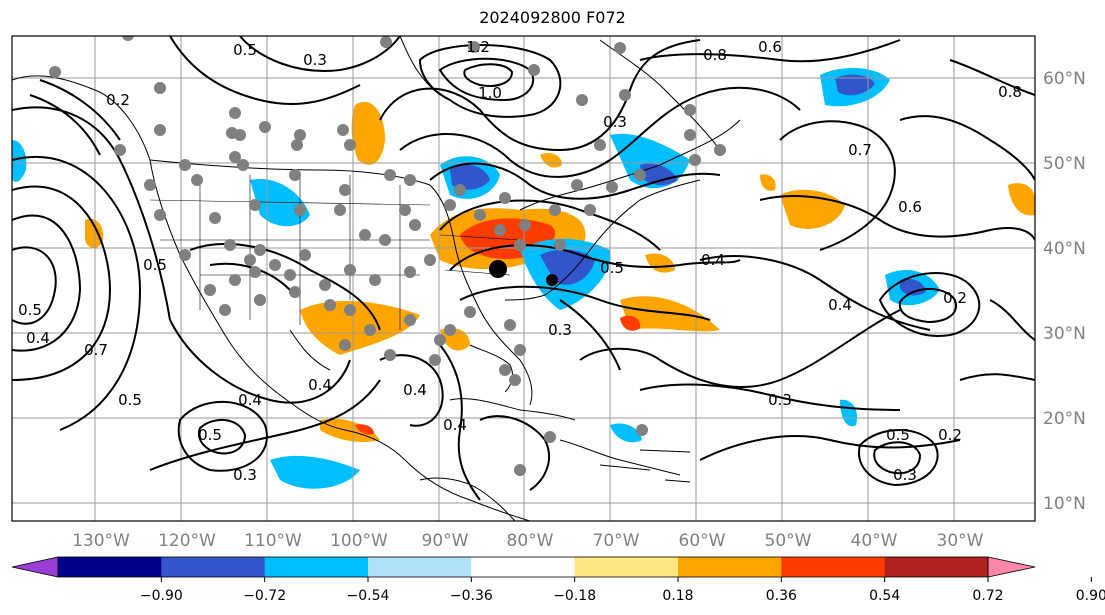 This screenshot has width=1105, height=615. What do you see at coordinates (884, 596) in the screenshot?
I see `colorbar-tick-label: 0.54` at bounding box center [884, 596].